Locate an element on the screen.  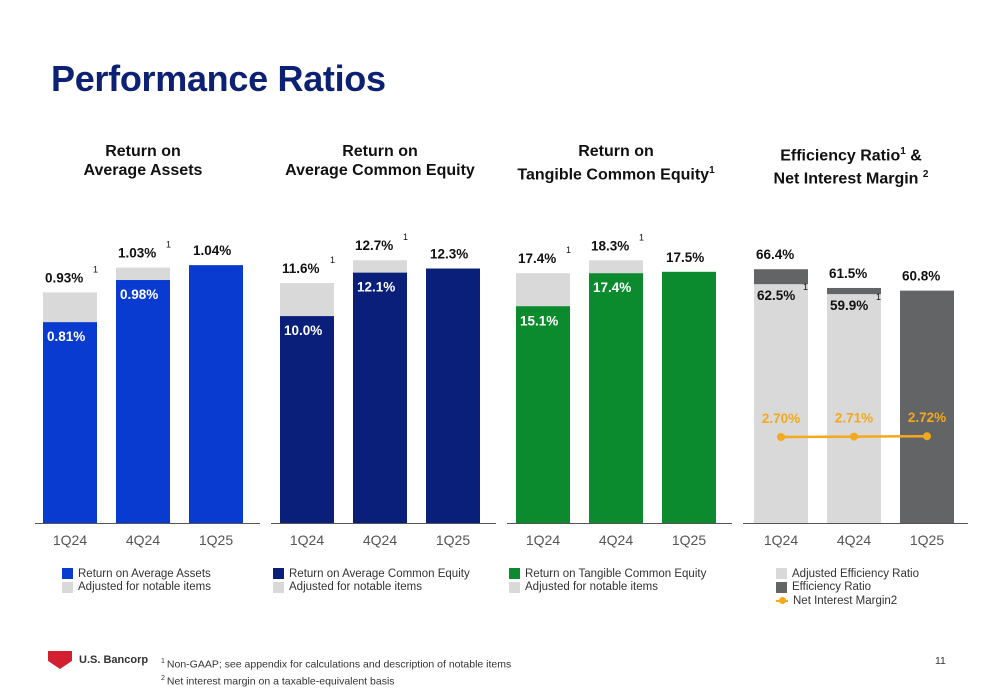
data-label-adjusted: 11.6% is located at coordinates (301, 268).